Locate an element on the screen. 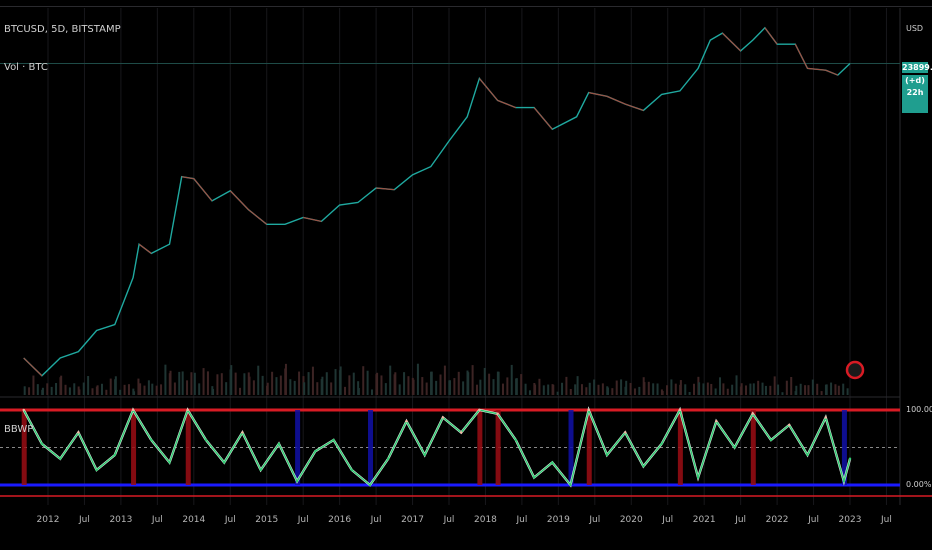 The height and width of the screenshot is (550, 932). x-tick-label: 2021 is located at coordinates (704, 520).